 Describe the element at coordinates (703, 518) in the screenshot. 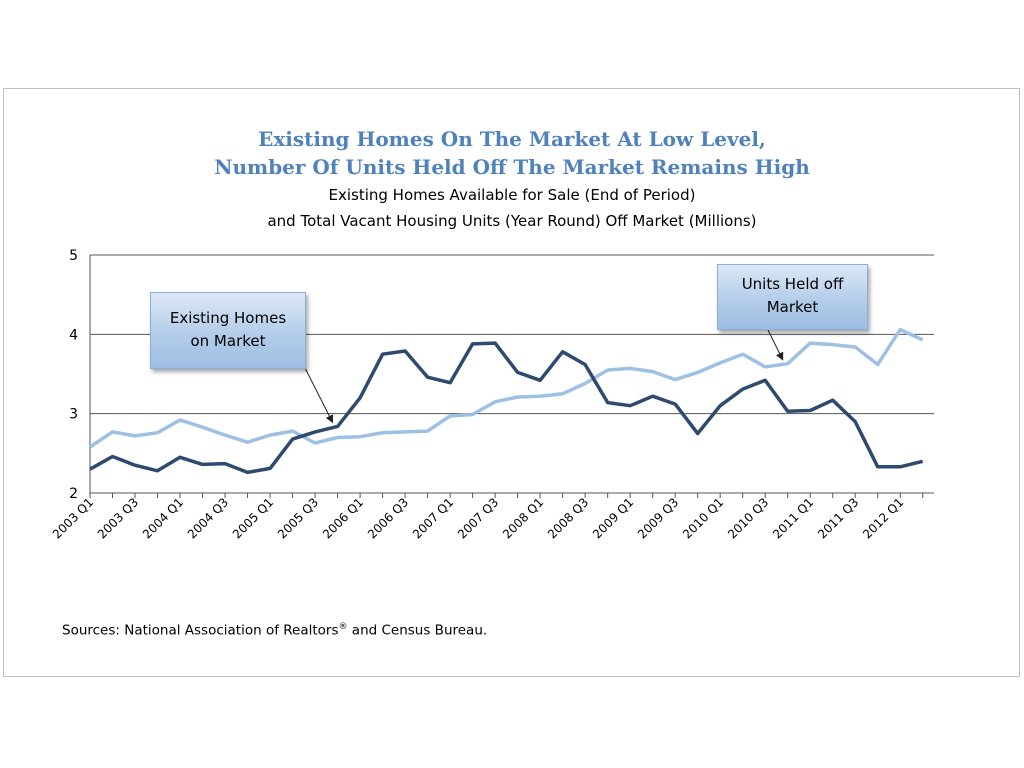

I see `x-tick-label: 2010 Q1` at that location.